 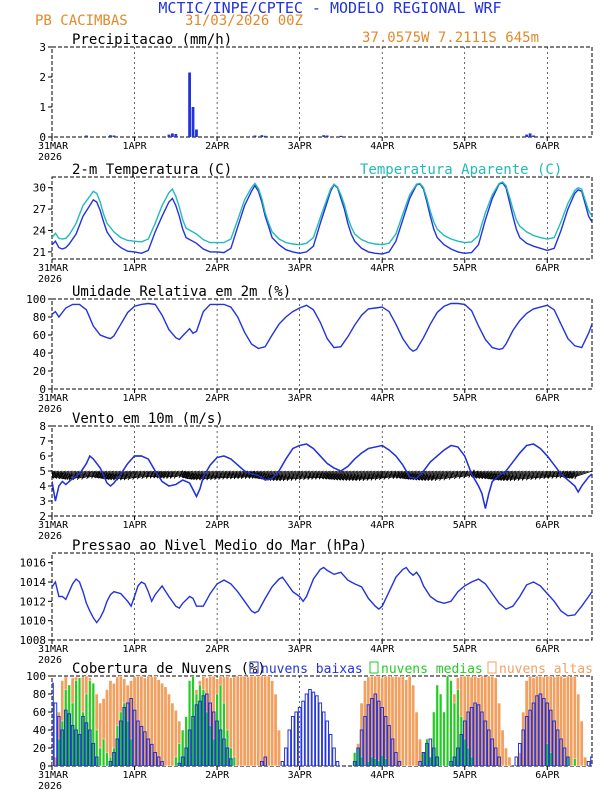 I want to click on legend-label: nuvens baixas, so click(x=312, y=669).